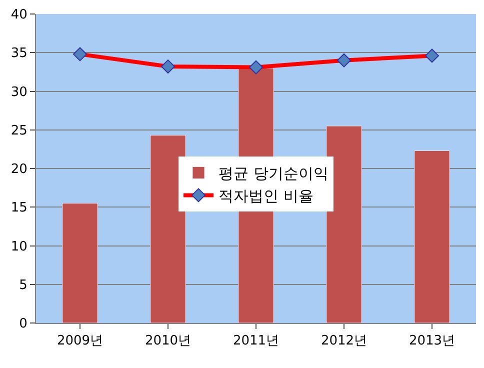 The width and height of the screenshot is (484, 368). What do you see at coordinates (19, 130) in the screenshot?
I see `y-tick-label: 25` at bounding box center [19, 130].